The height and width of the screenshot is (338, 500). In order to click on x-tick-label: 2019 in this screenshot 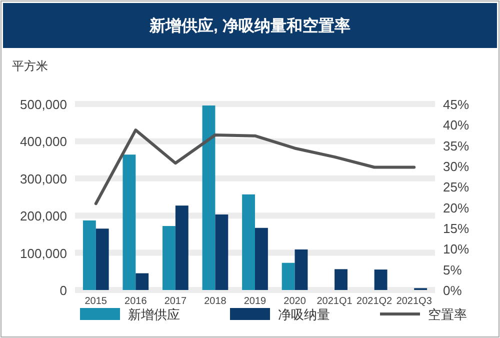, I will do `click(255, 301)`.